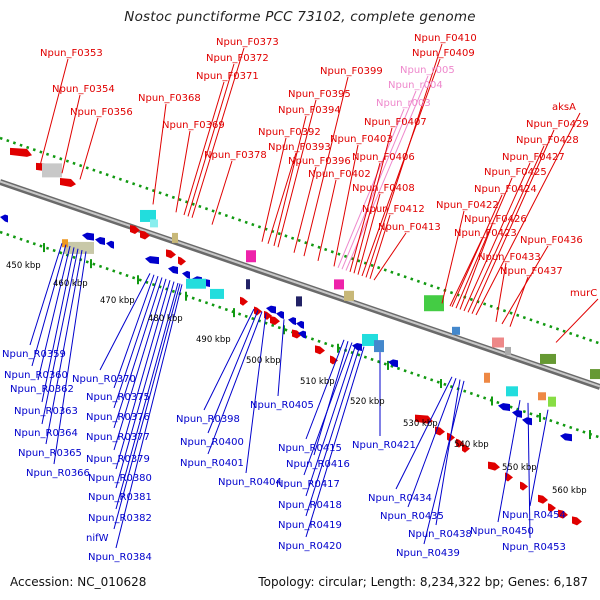  I want to click on forward-gene-label: Npun_F0410, so click(445, 38).